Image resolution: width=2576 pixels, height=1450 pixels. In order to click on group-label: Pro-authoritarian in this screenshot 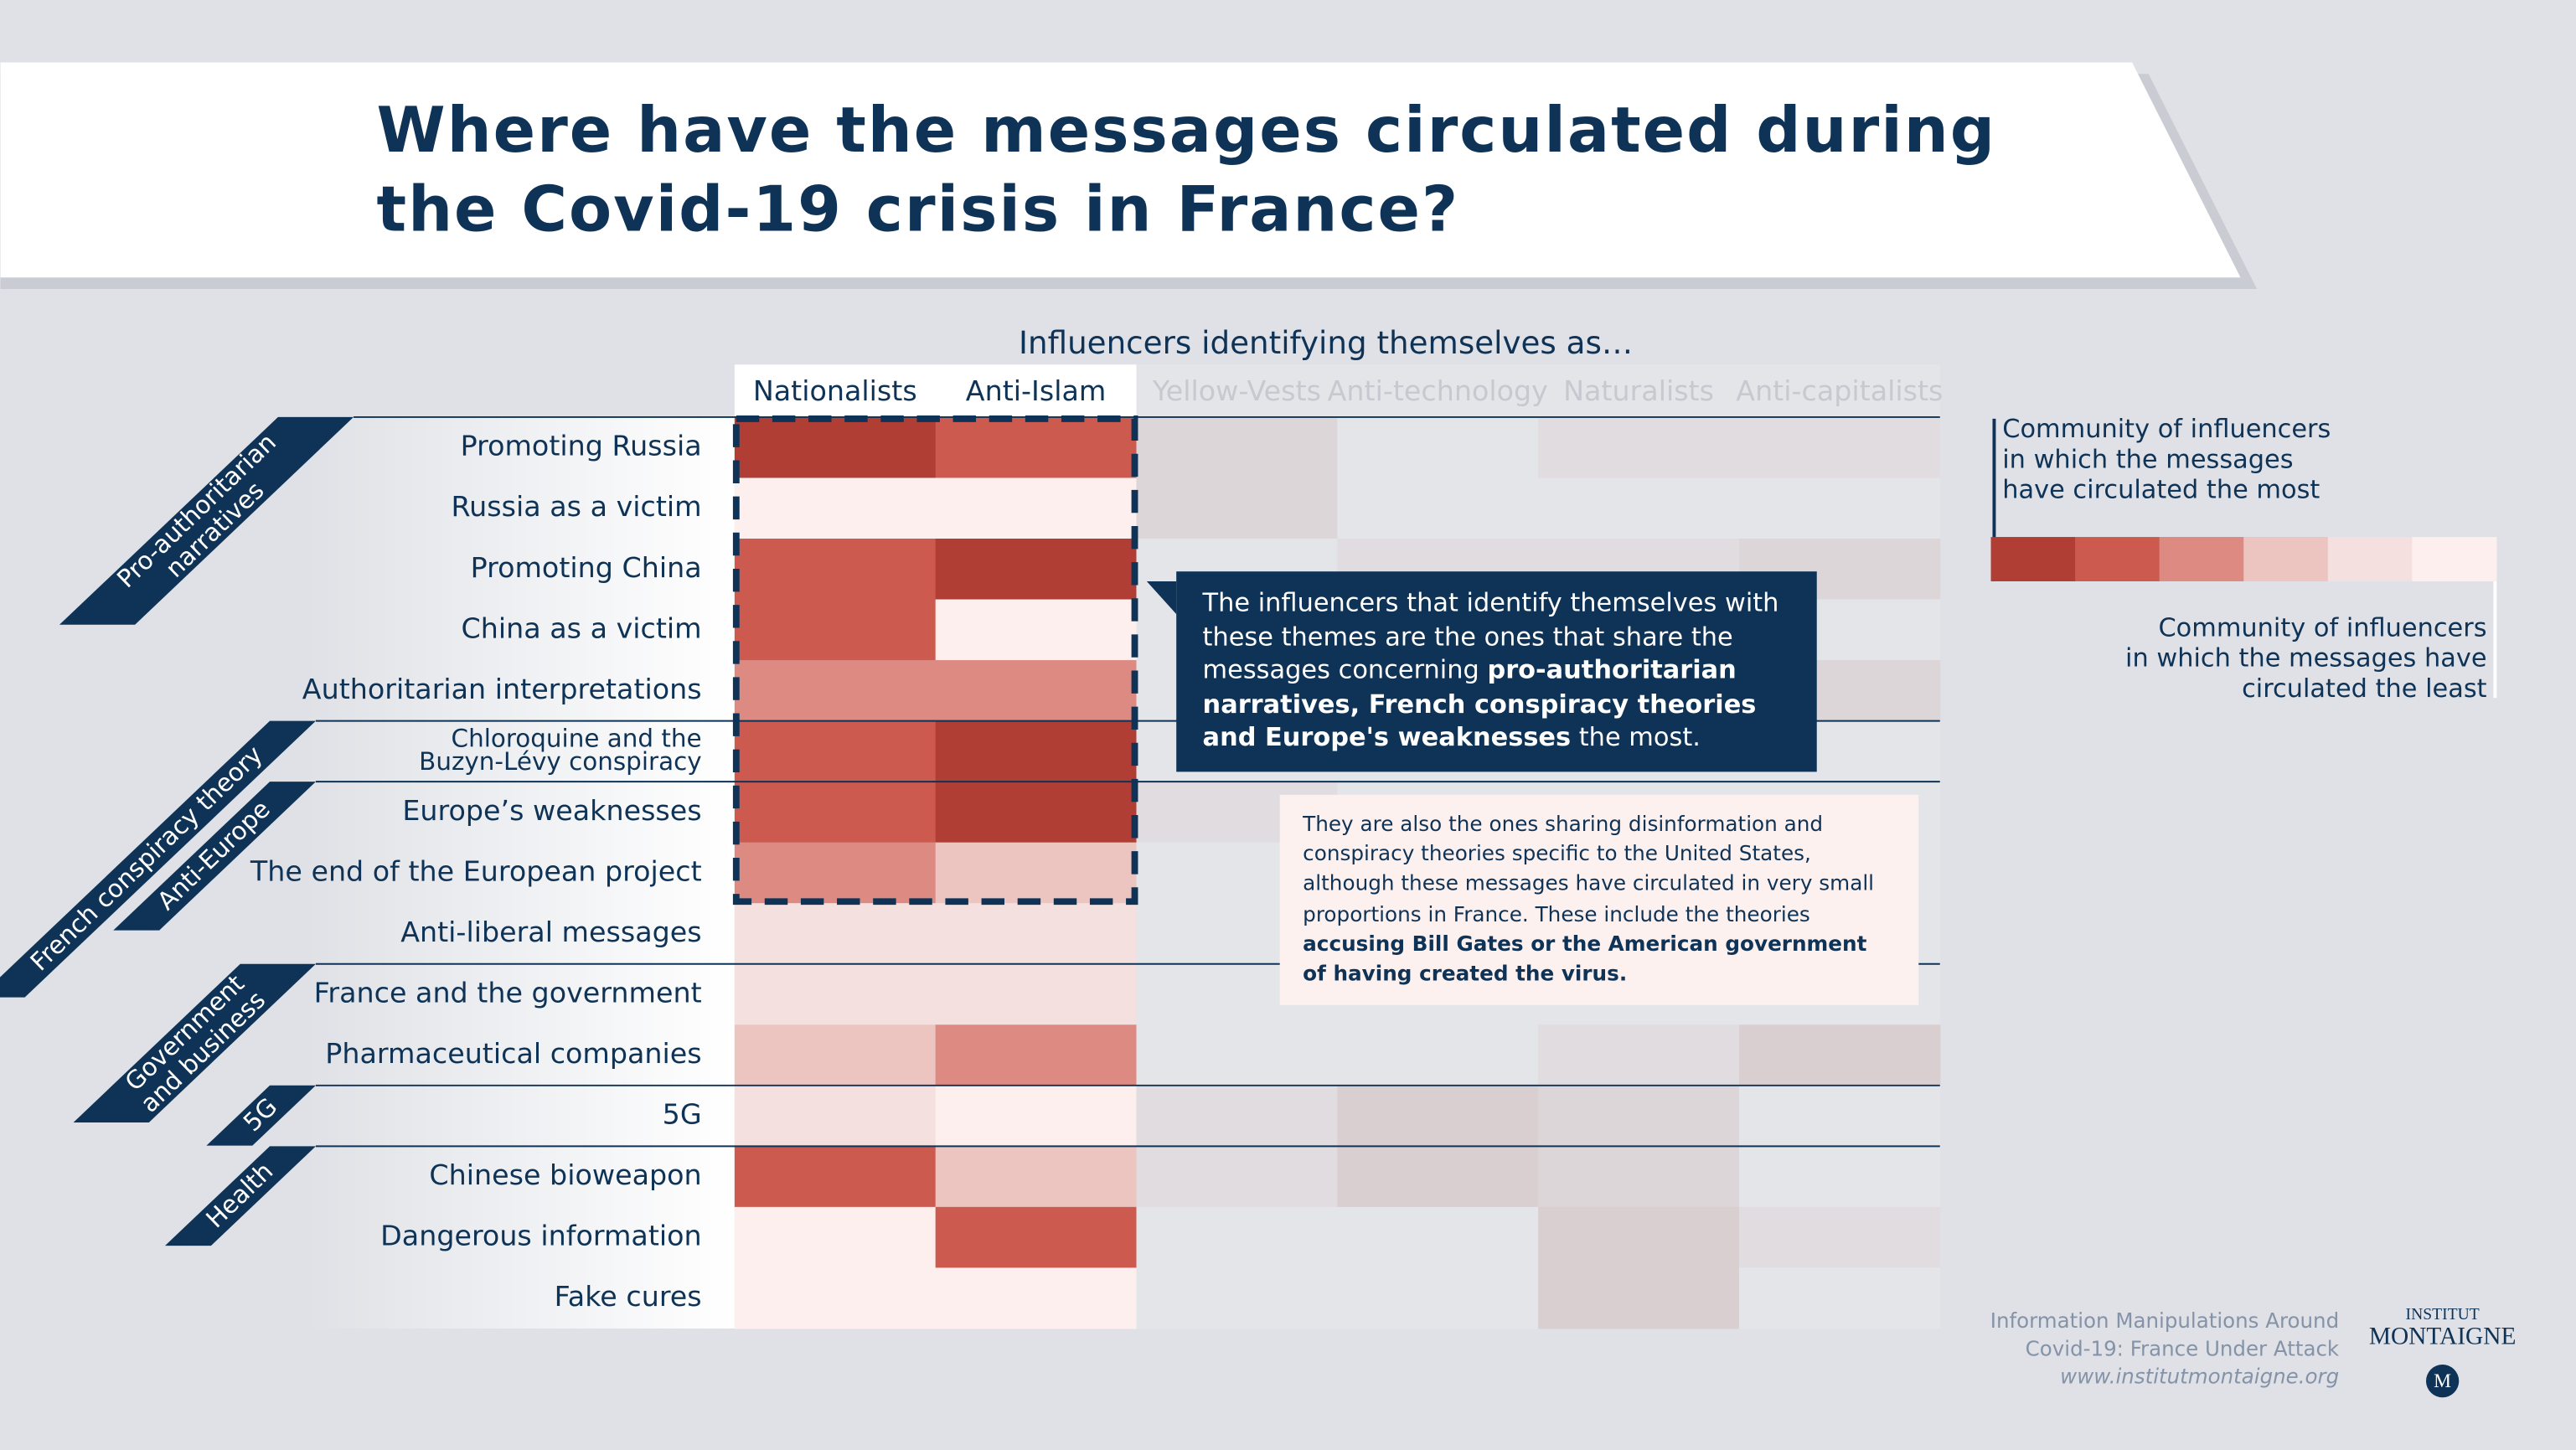, I will do `click(196, 511)`.